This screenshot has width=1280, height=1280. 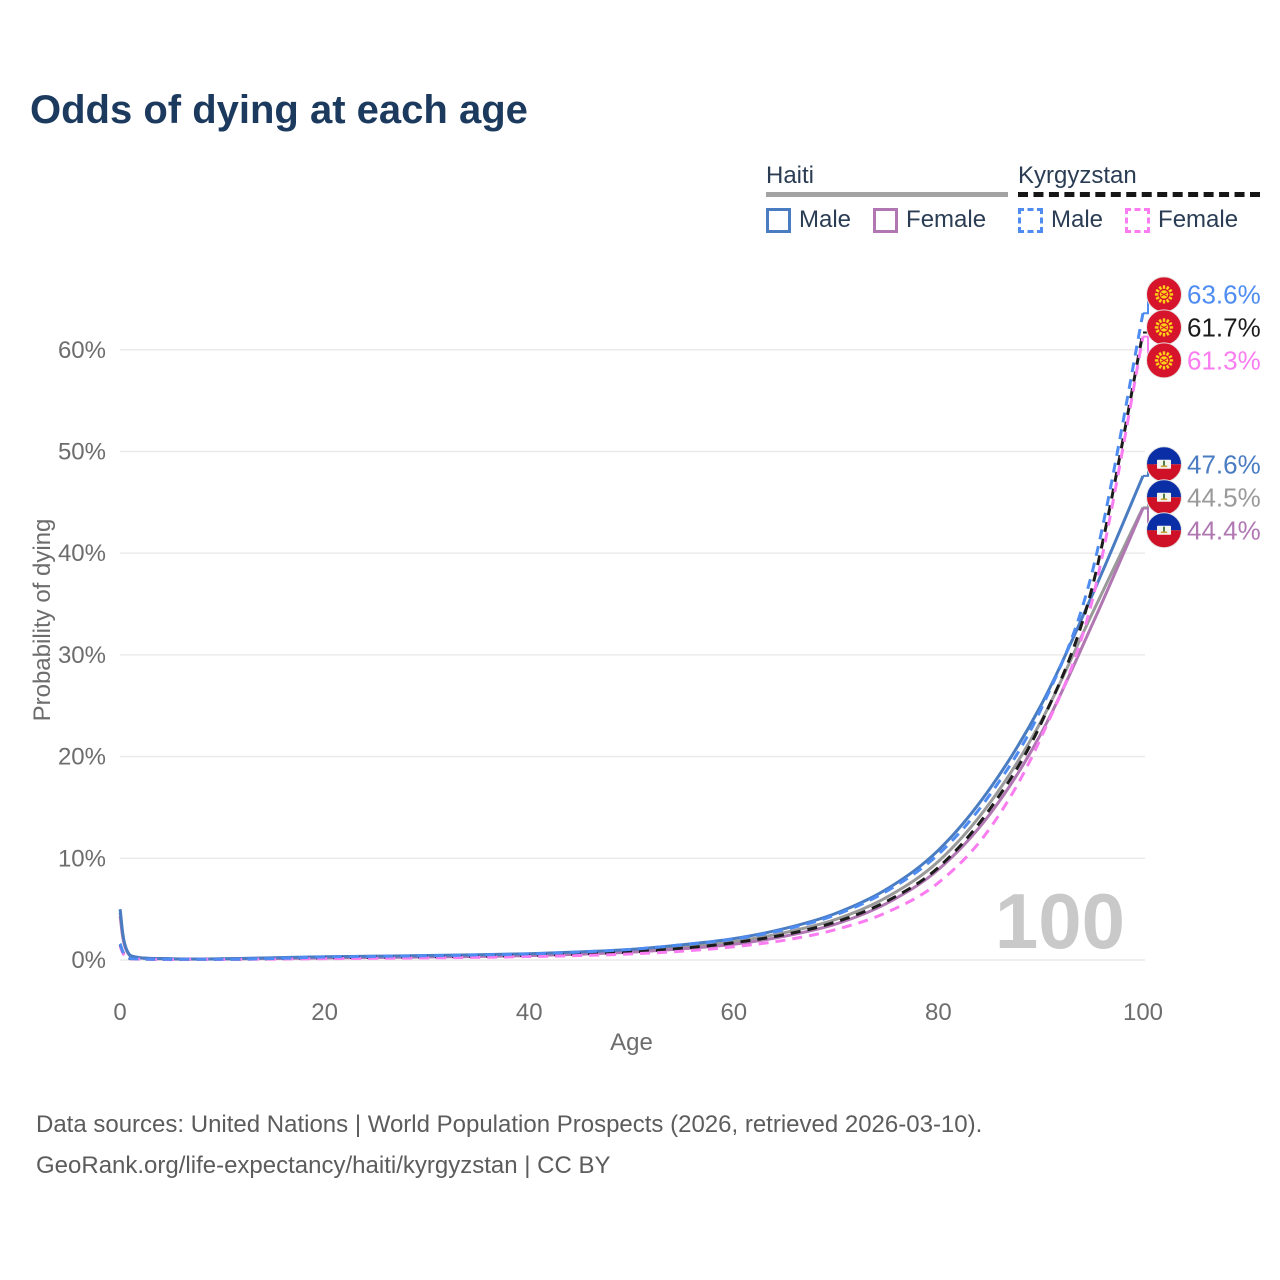 What do you see at coordinates (733, 1012) in the screenshot?
I see `x-tick-label: 60` at bounding box center [733, 1012].